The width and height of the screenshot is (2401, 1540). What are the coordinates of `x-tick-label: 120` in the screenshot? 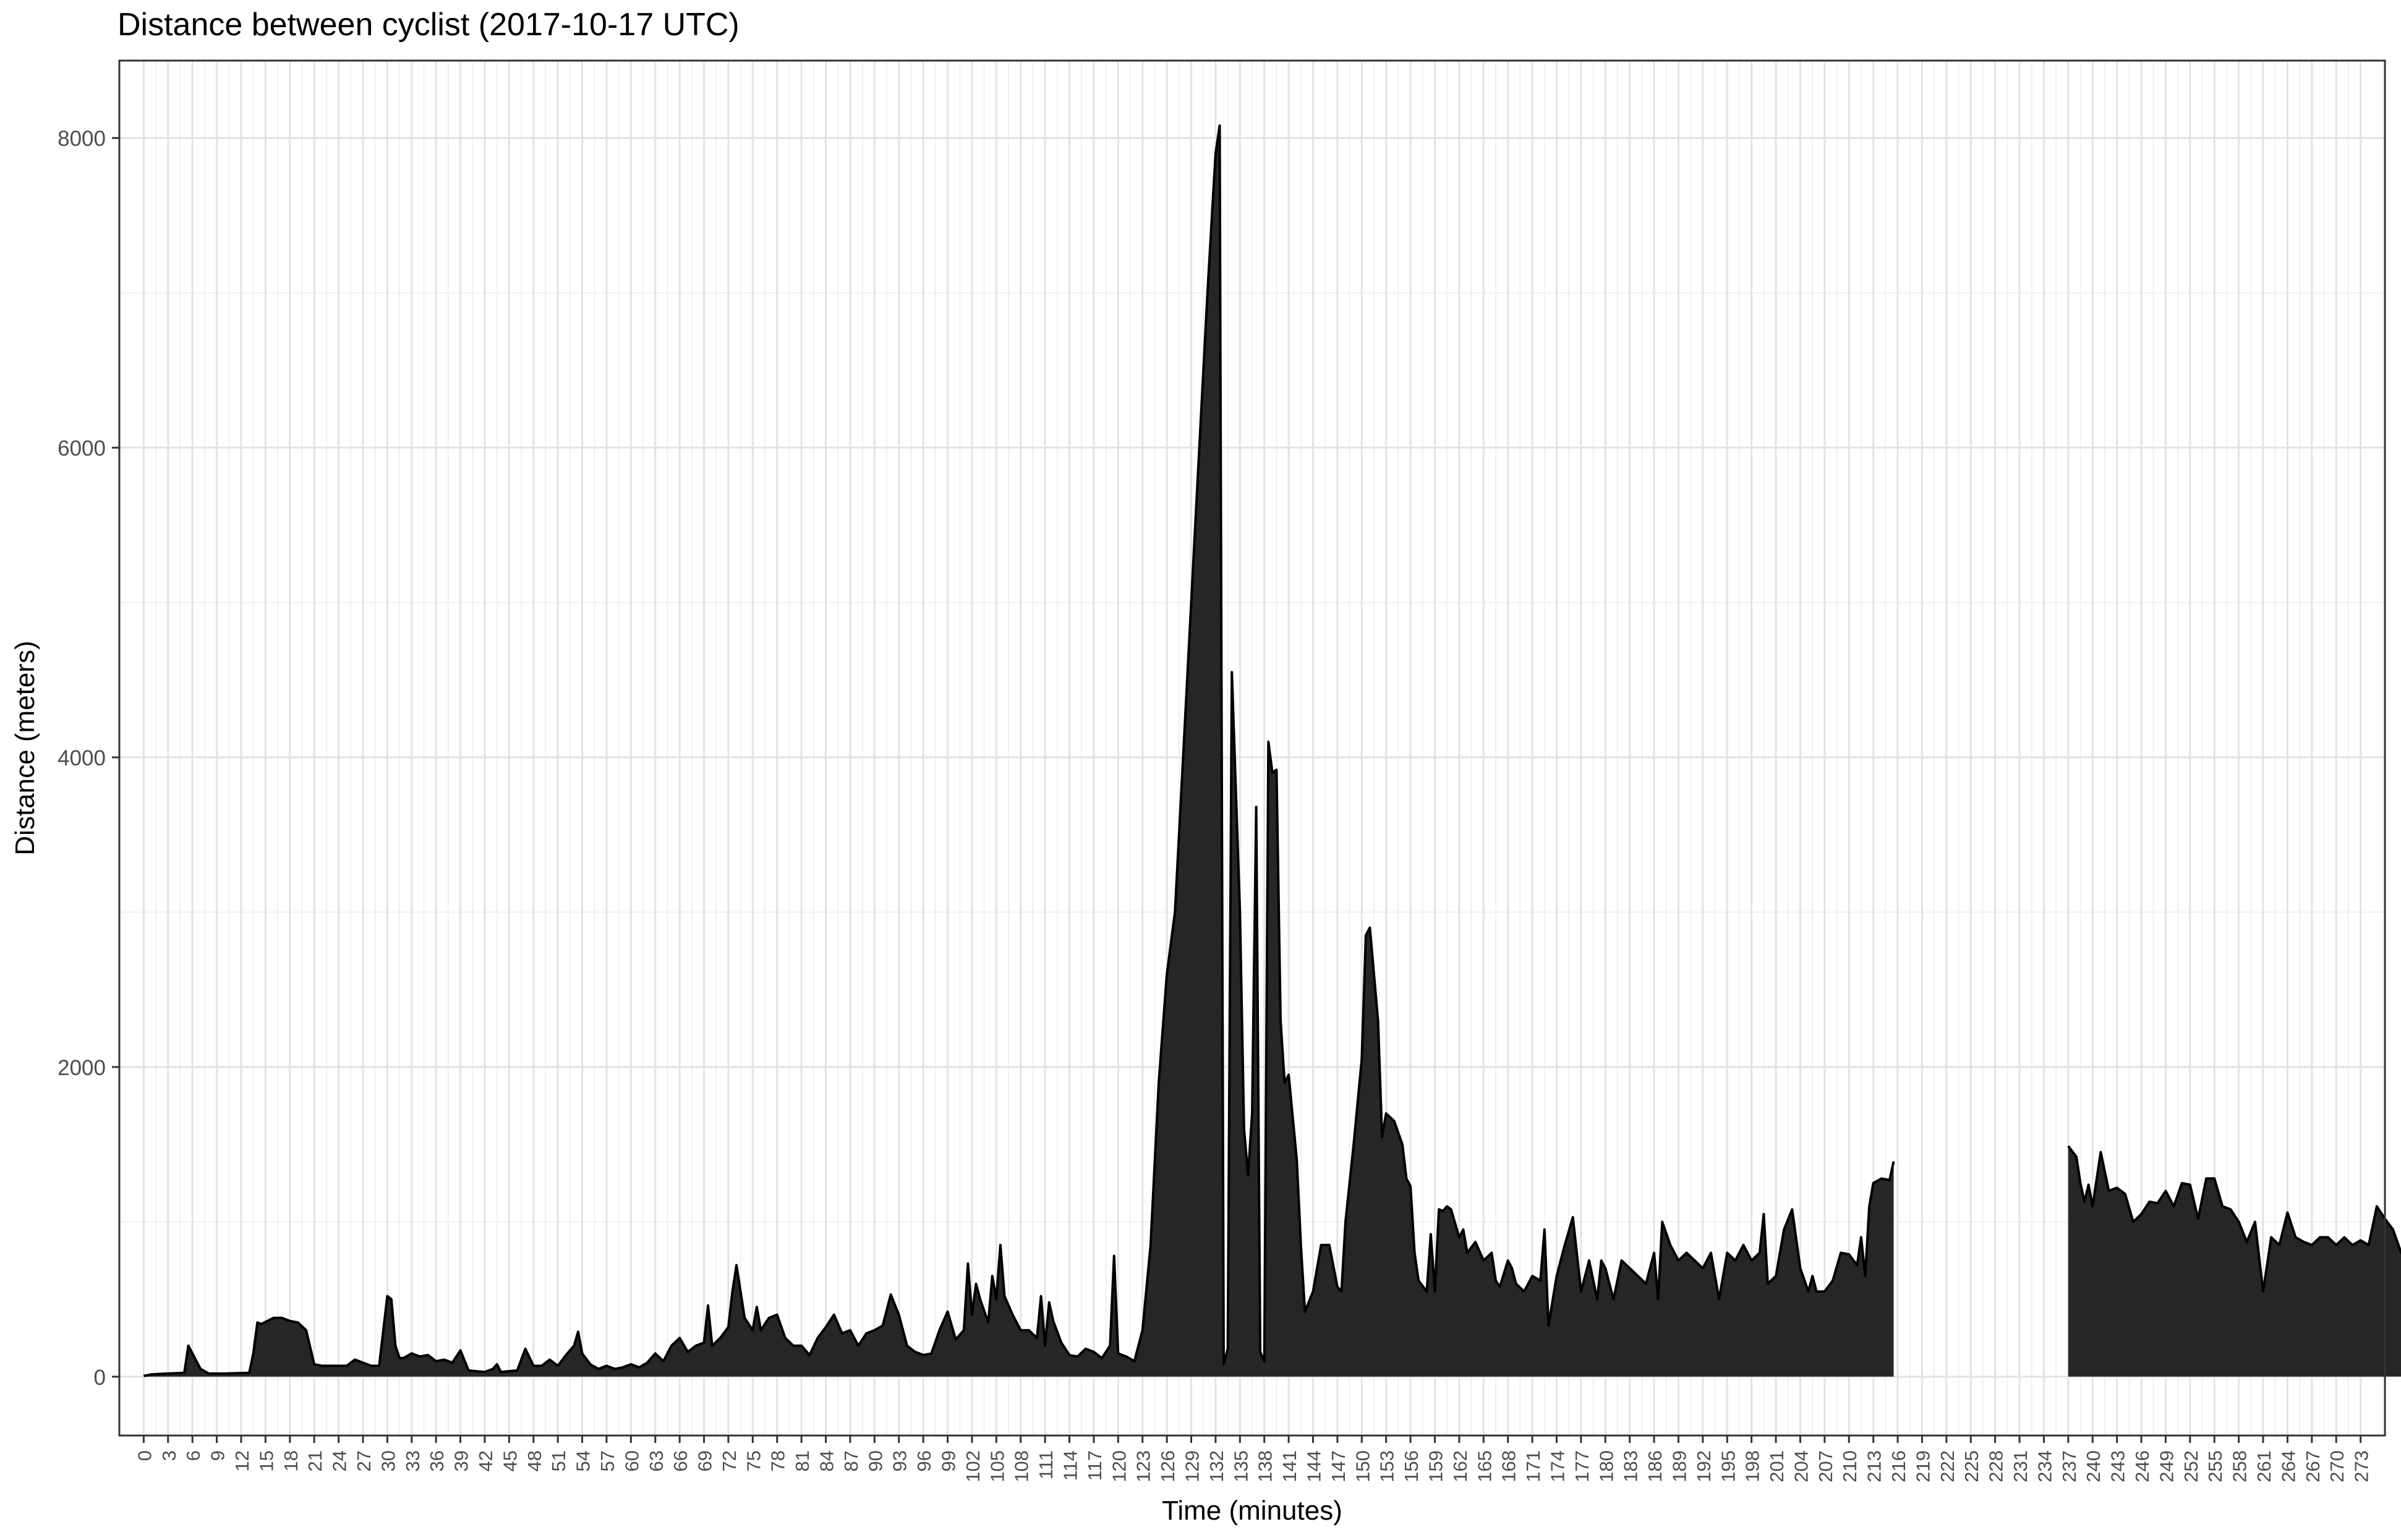 It's located at (1119, 1466).